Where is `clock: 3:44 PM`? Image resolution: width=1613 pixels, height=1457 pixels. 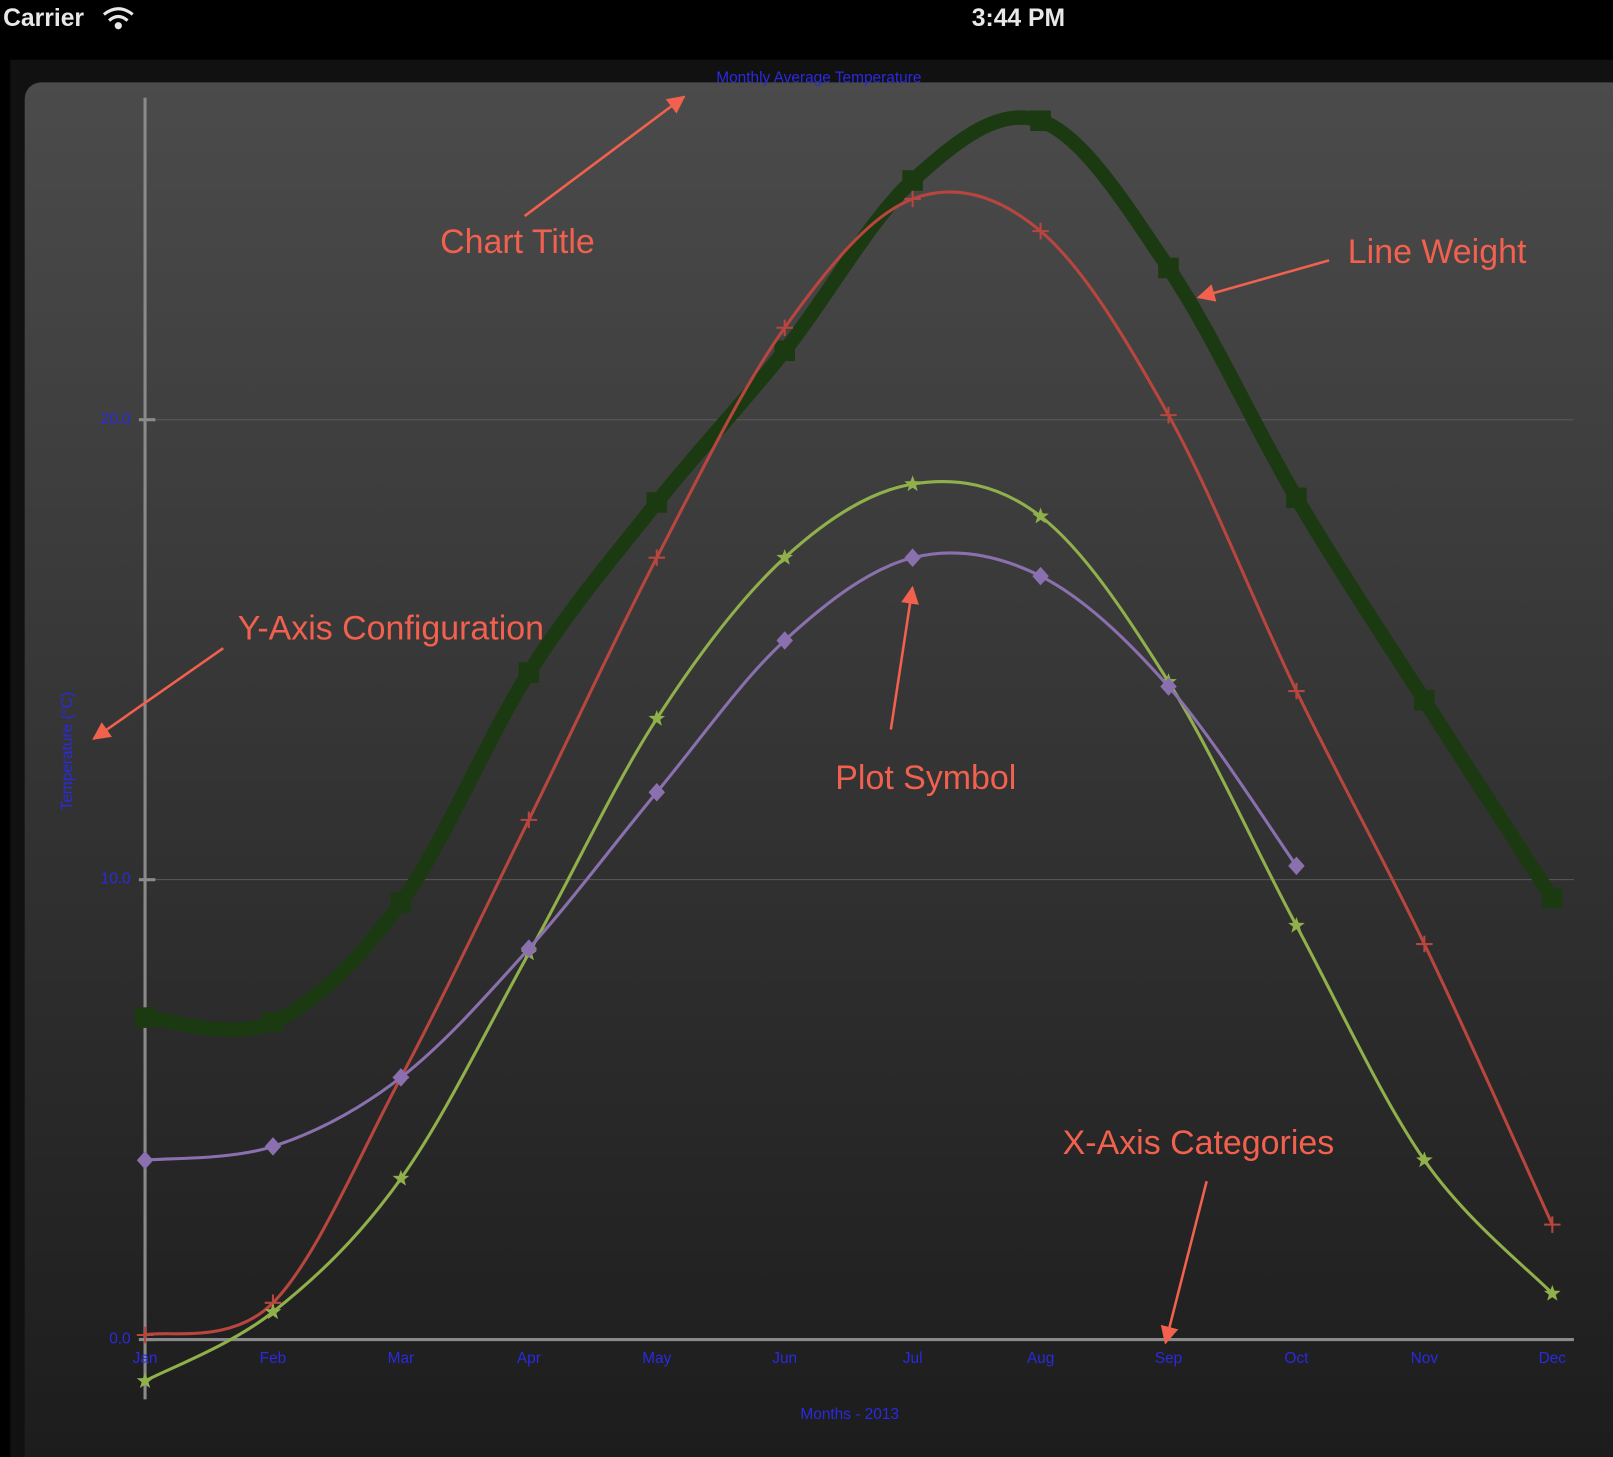 clock: 3:44 PM is located at coordinates (1018, 18).